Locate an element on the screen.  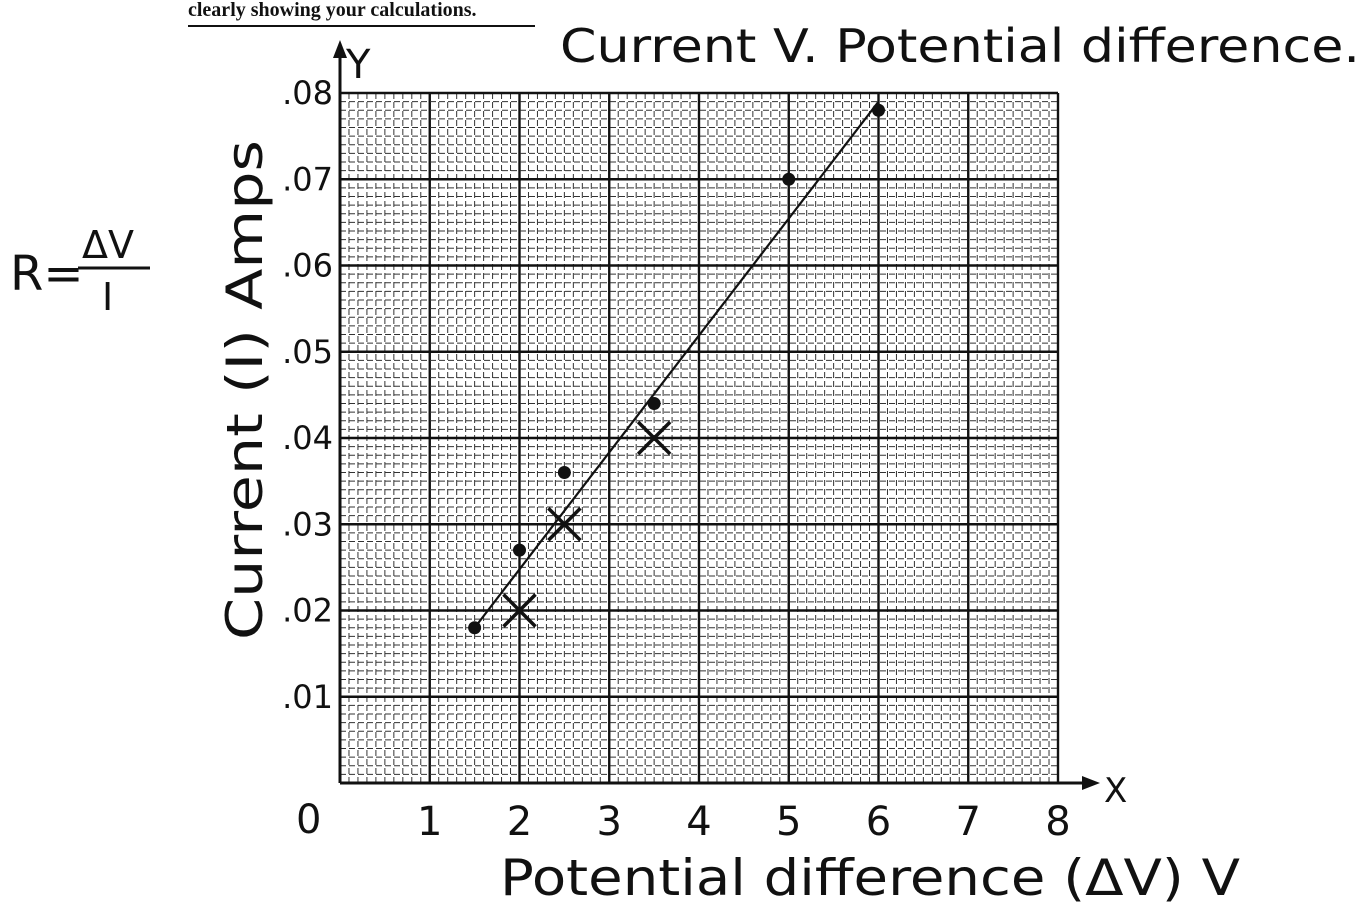
x-tick-label: 3 is located at coordinates (609, 822).